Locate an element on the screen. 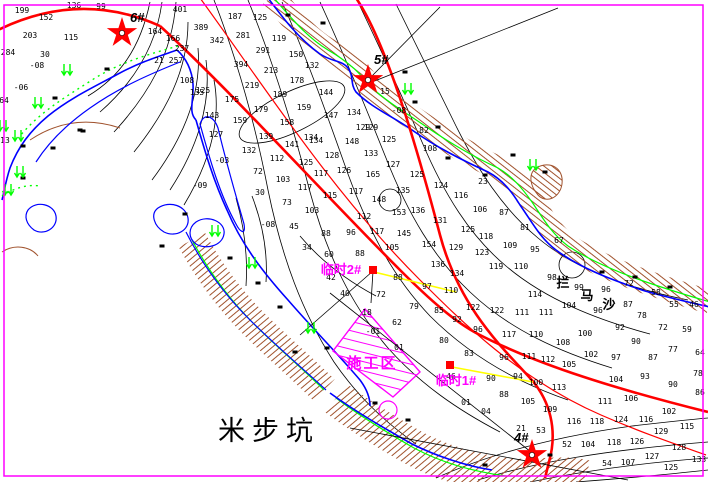  sounding-value: 102 is located at coordinates (591, 354).